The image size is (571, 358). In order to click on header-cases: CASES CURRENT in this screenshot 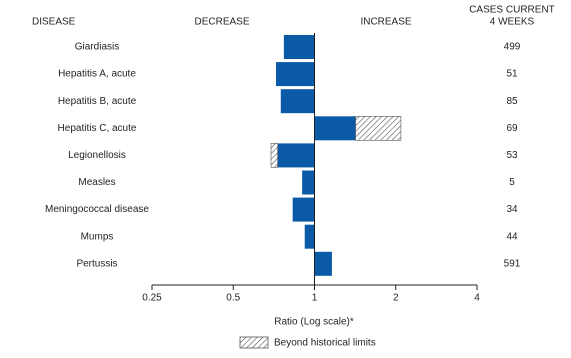, I will do `click(512, 10)`.